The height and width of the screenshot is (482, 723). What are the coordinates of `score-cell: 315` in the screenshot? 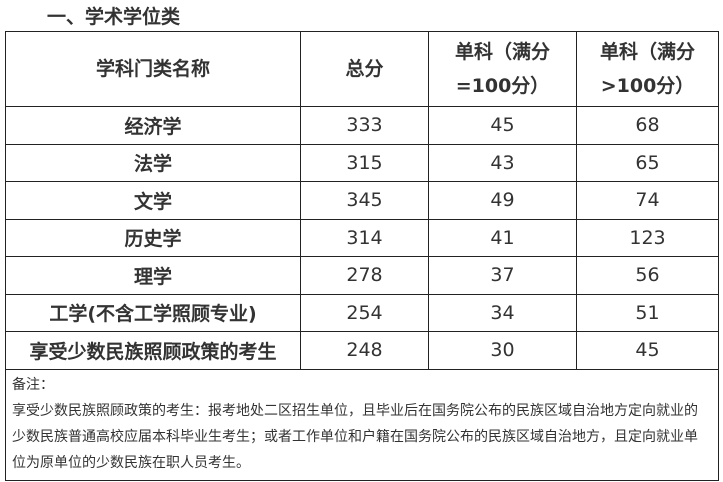 It's located at (364, 162).